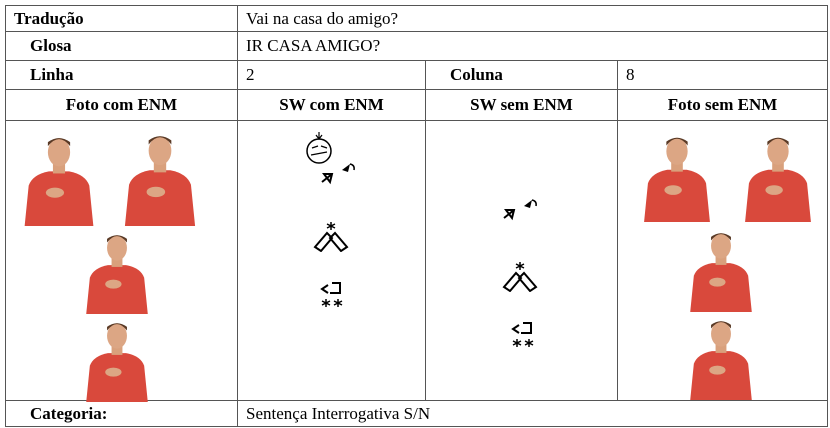  I want to click on value-cell: Sentença Interrogativa S/N, so click(532, 413).